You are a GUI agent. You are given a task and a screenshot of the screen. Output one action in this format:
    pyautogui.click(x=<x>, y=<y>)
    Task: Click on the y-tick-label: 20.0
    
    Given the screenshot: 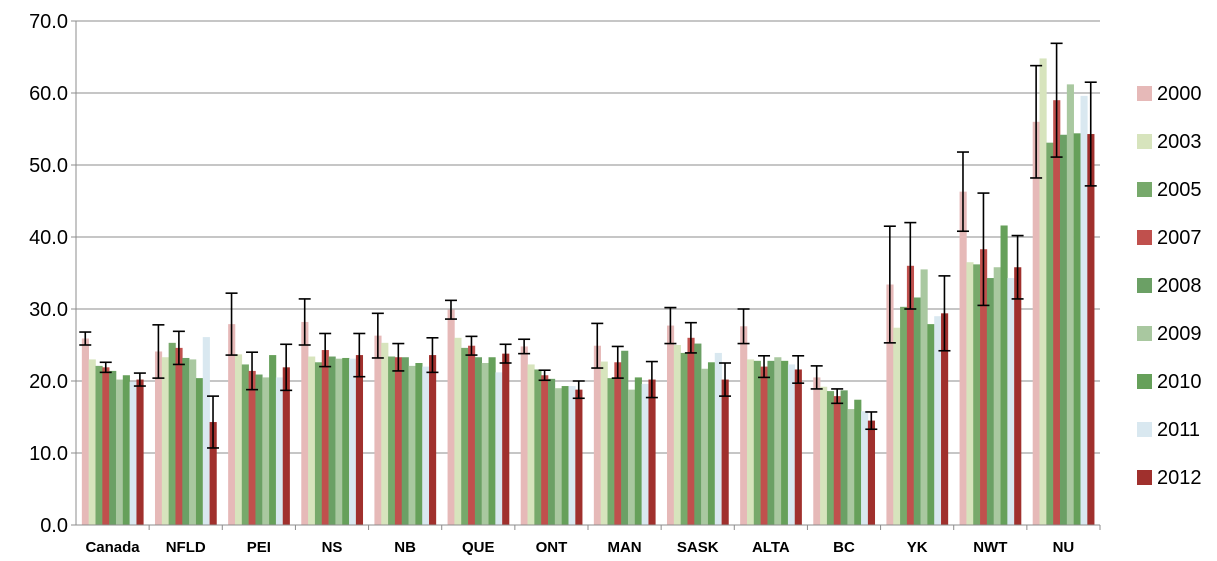 What is the action you would take?
    pyautogui.click(x=48, y=382)
    